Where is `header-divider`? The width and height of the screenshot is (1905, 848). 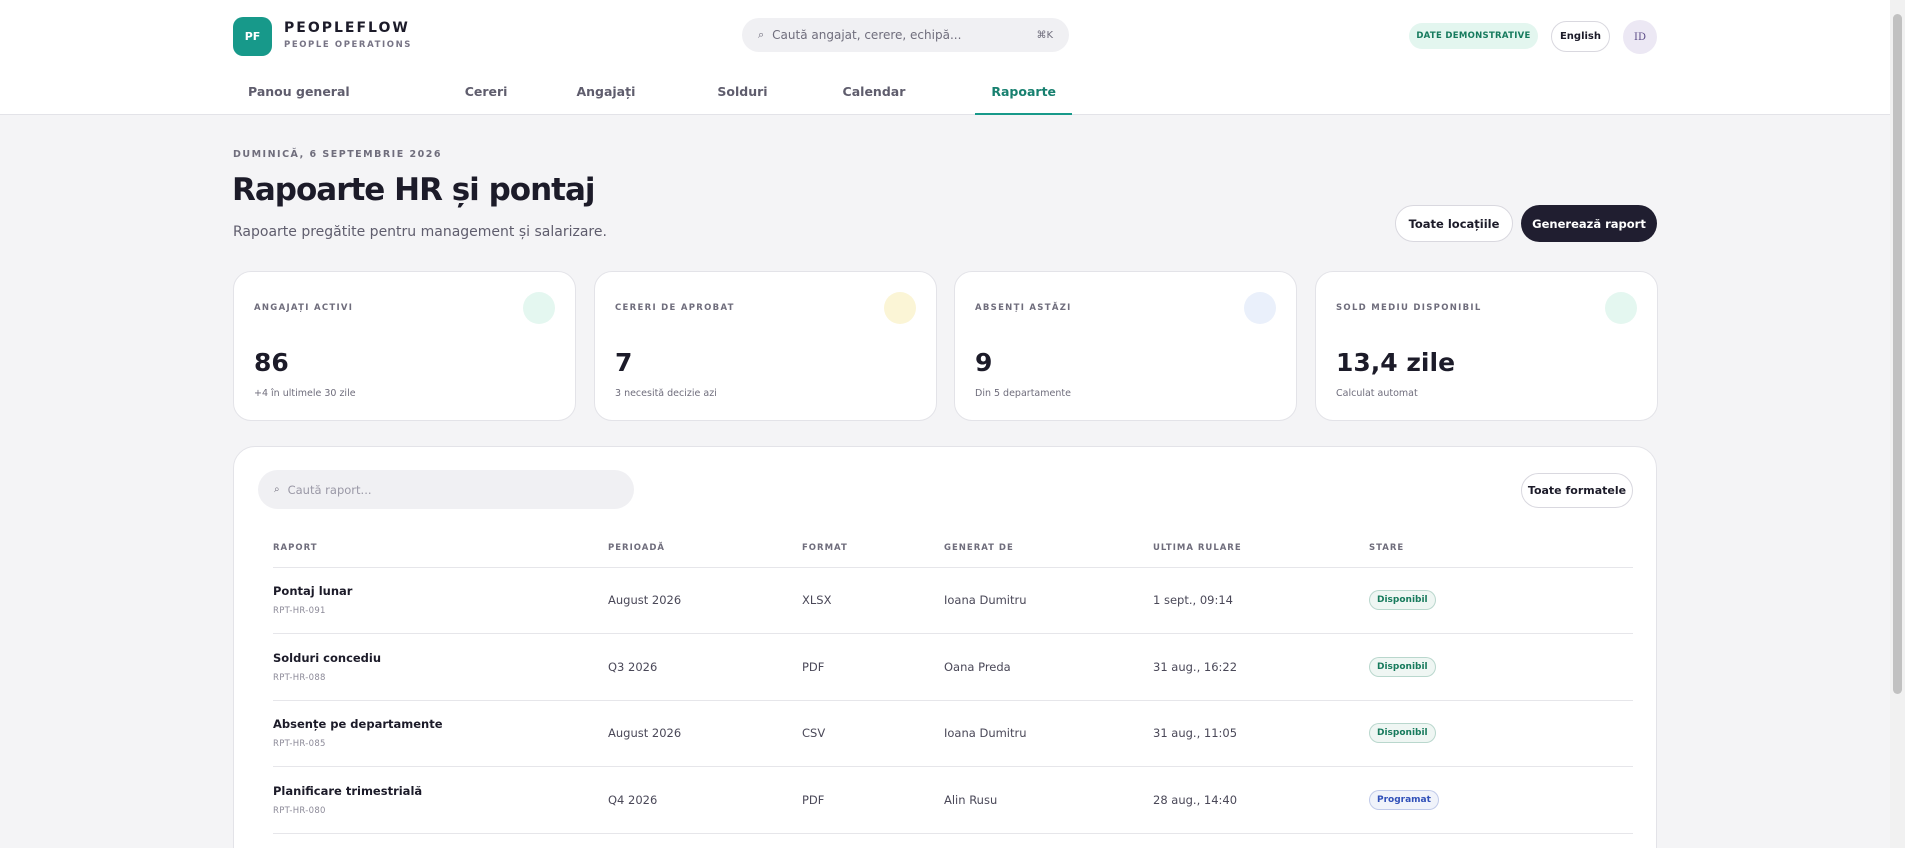
header-divider is located at coordinates (953, 567).